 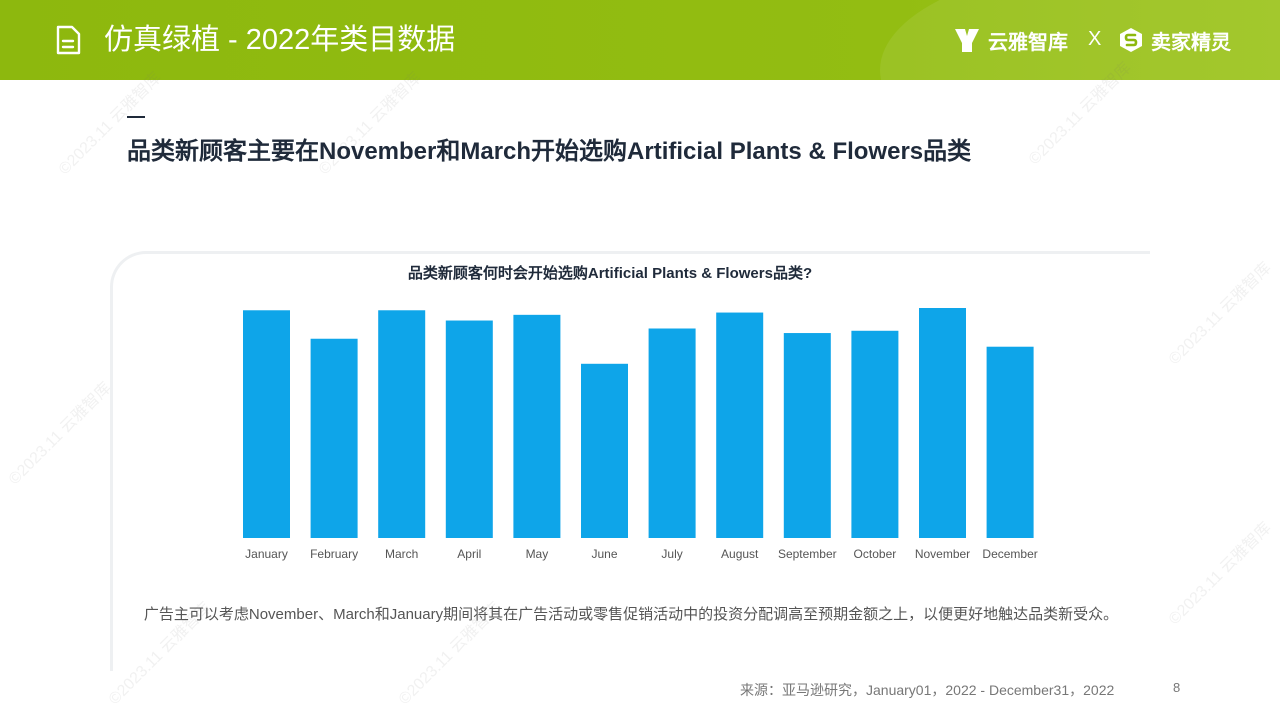 I want to click on brand-maijia: 卖家精灵, so click(x=1174, y=40).